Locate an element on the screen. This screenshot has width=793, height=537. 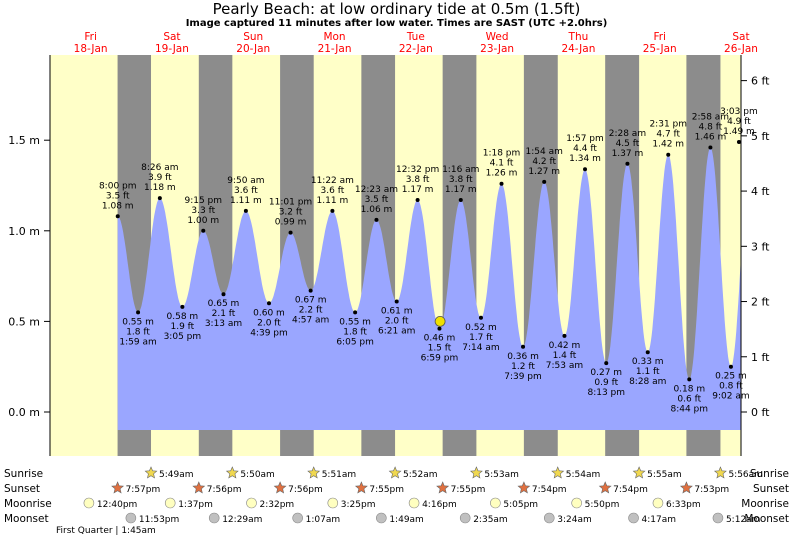
sunset-time: 7:56pm is located at coordinates (305, 490).